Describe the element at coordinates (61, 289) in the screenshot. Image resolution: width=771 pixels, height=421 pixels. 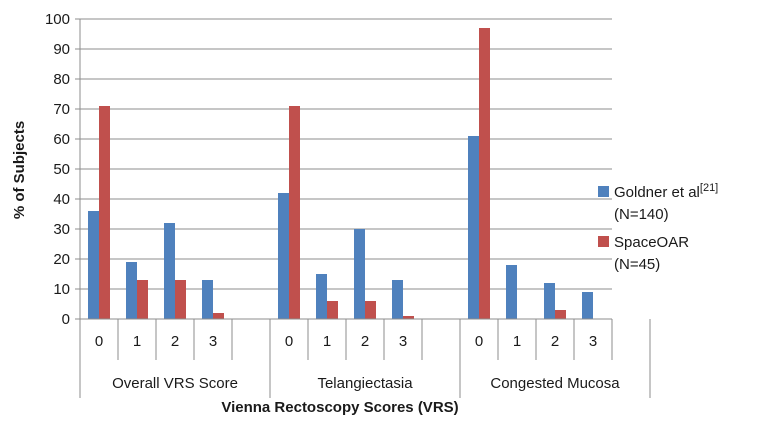
I see `y-tick-label: 10` at that location.